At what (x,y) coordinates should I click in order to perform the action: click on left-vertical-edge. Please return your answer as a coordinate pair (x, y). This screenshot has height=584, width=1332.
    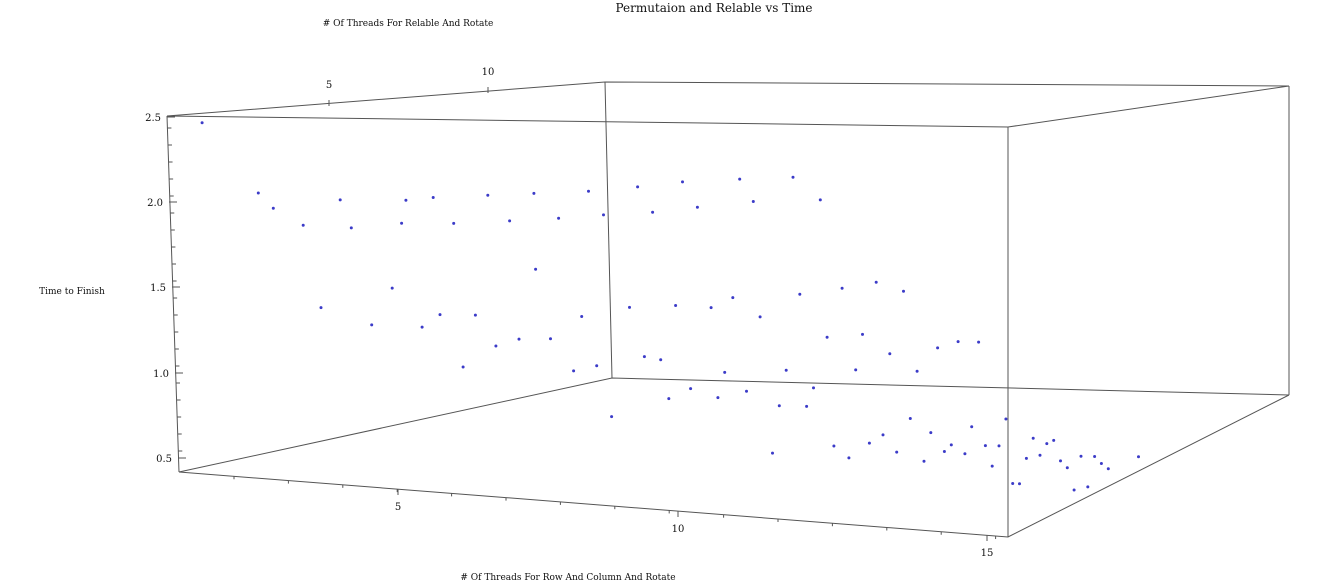
    Looking at the image, I should click on (173, 294).